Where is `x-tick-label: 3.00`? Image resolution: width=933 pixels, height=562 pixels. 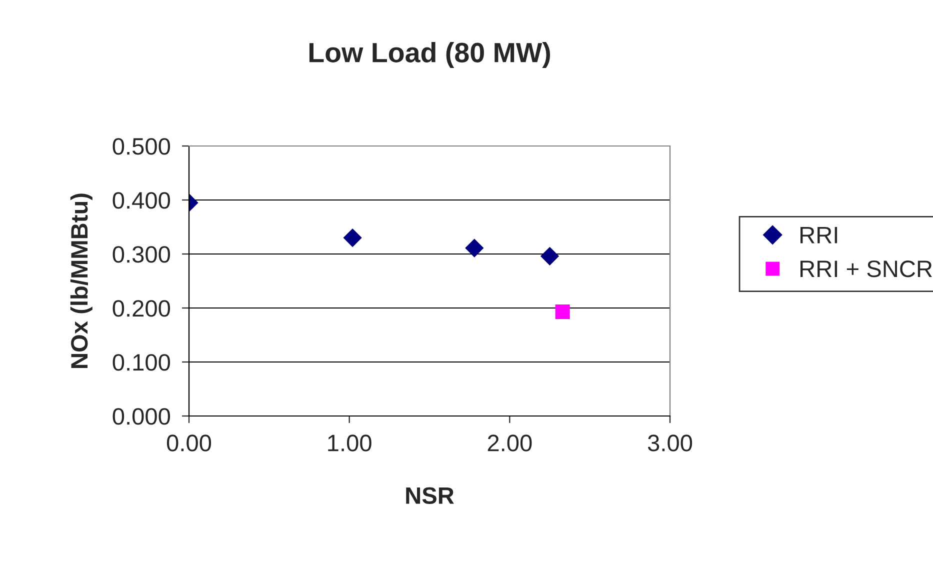
x-tick-label: 3.00 is located at coordinates (670, 443).